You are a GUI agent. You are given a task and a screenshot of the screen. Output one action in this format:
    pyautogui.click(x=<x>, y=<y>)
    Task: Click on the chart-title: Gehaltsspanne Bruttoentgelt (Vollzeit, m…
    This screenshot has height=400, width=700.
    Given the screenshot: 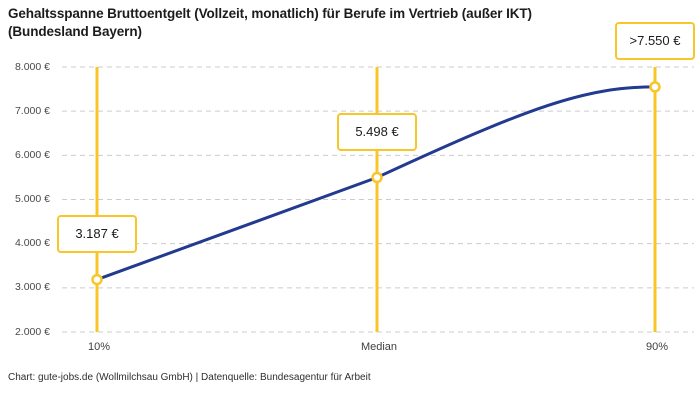 What is the action you would take?
    pyautogui.click(x=270, y=22)
    